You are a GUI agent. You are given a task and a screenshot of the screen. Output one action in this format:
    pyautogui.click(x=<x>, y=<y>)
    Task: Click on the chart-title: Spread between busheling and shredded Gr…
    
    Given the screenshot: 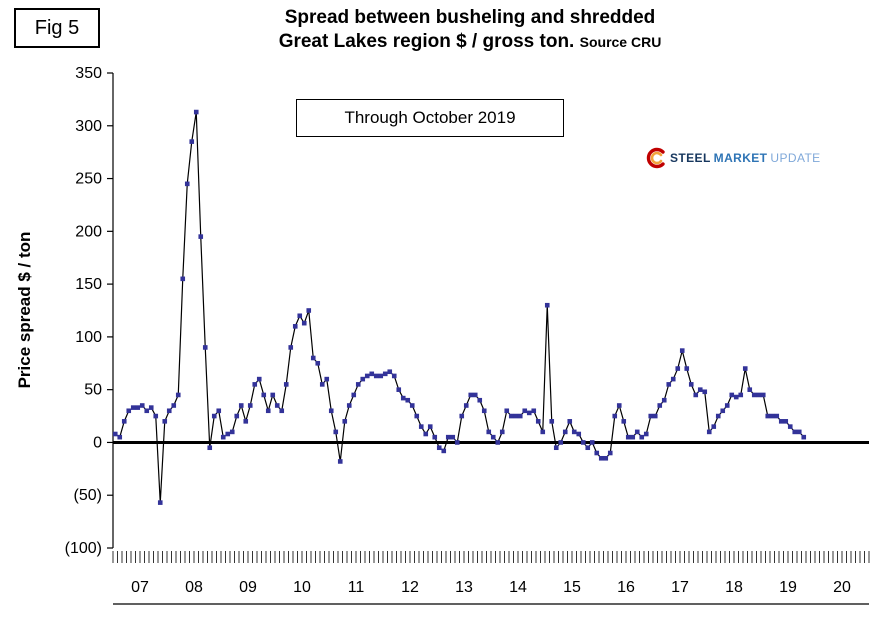 What is the action you would take?
    pyautogui.click(x=470, y=30)
    